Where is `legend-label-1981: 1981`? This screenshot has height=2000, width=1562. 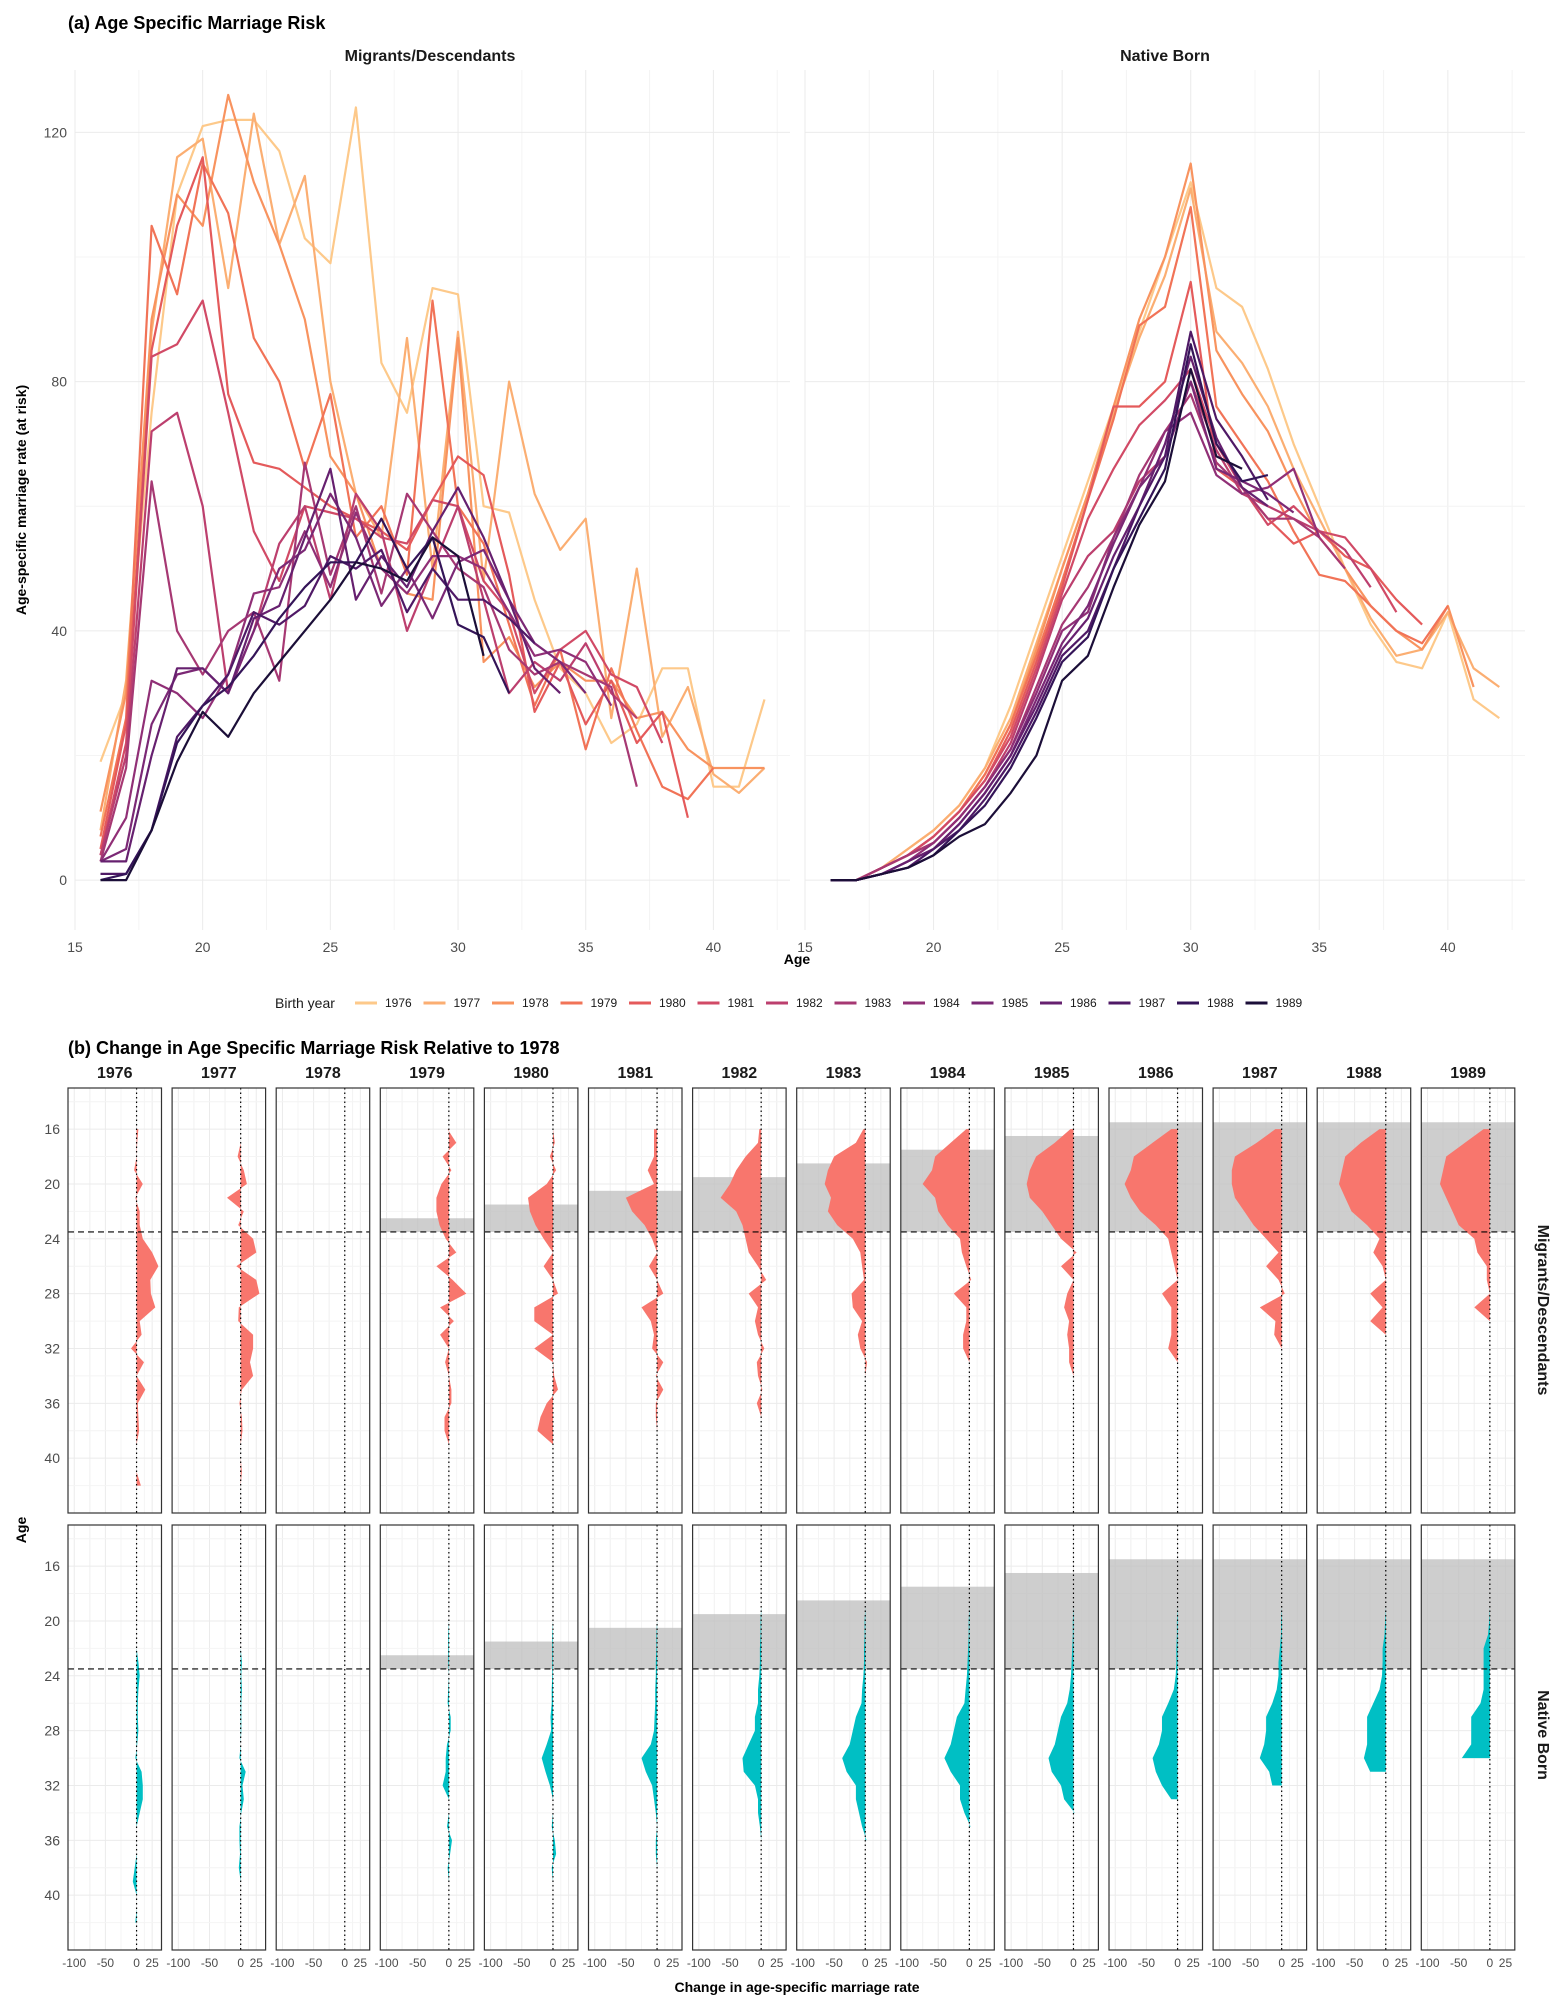 legend-label-1981: 1981 is located at coordinates (741, 1003).